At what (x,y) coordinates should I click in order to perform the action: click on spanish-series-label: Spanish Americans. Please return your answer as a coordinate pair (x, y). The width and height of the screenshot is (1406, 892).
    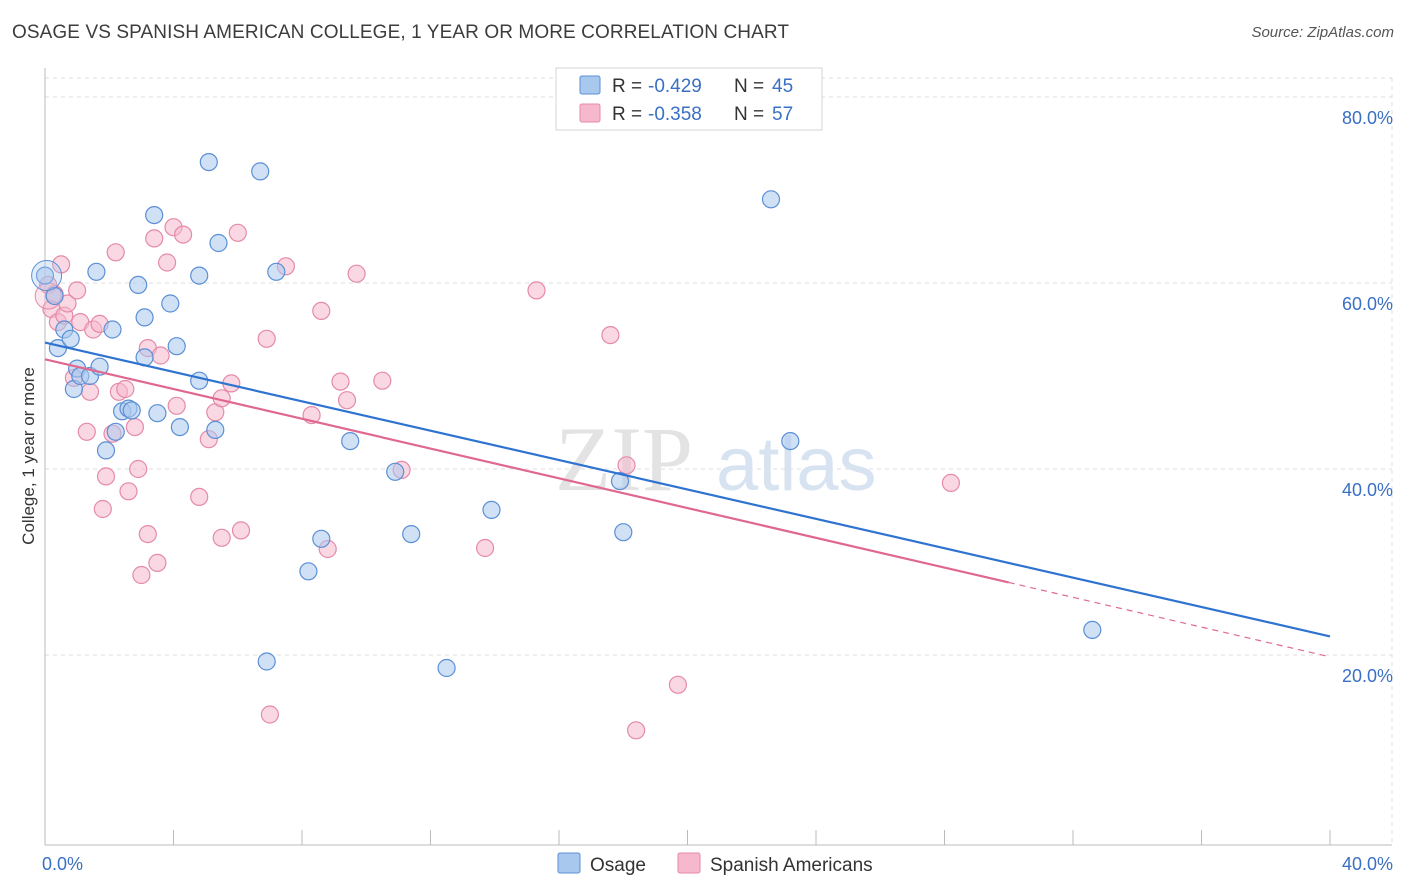
    Looking at the image, I should click on (791, 865).